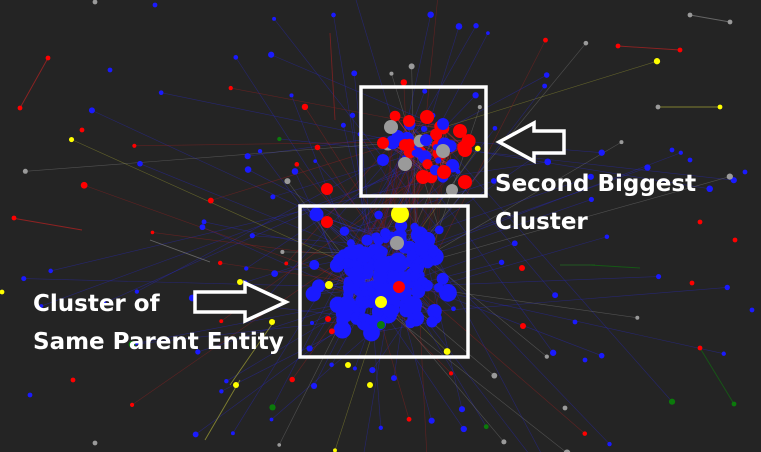 The image size is (761, 452). What do you see at coordinates (530, 142) in the screenshot?
I see `left-arrow-icon` at bounding box center [530, 142].